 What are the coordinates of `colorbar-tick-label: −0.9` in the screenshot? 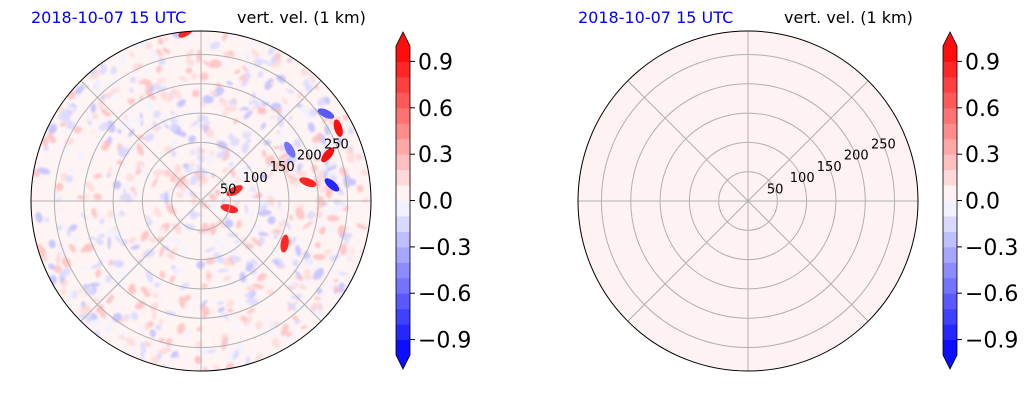 It's located at (444, 341).